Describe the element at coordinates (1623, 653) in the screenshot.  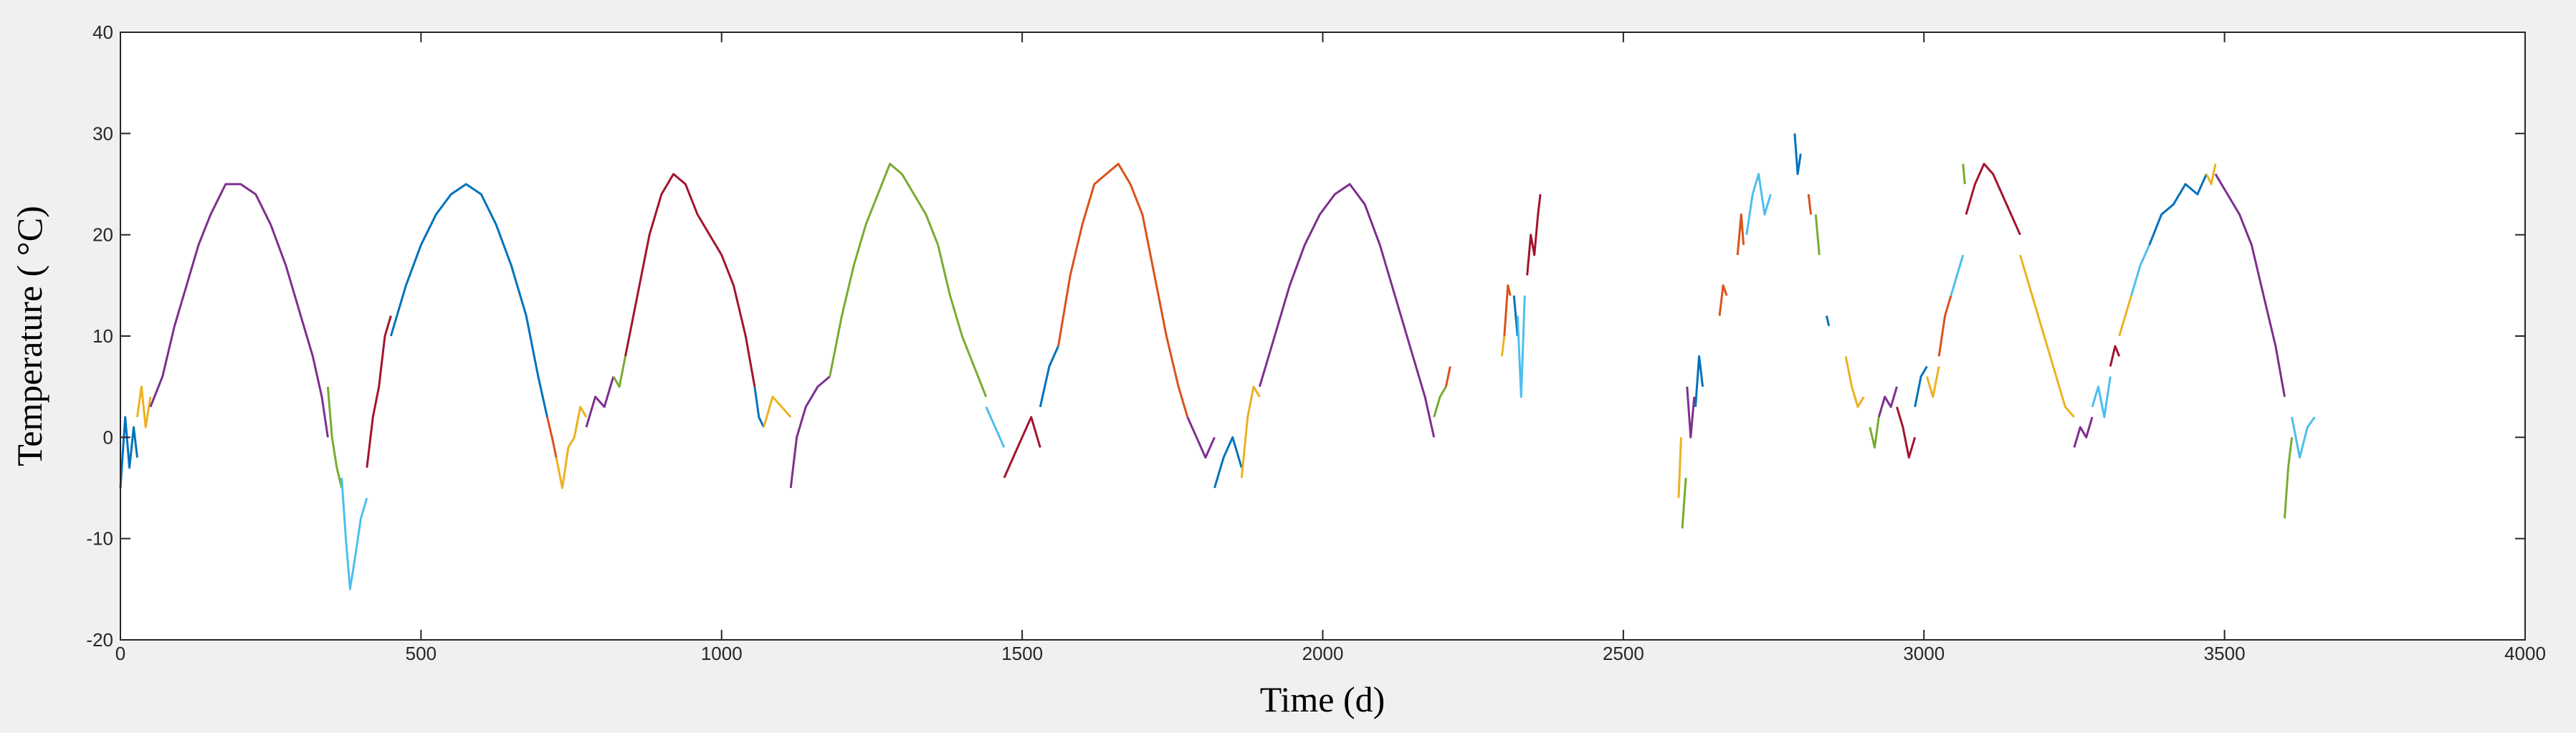
I see `x-tick-label: 2500` at that location.